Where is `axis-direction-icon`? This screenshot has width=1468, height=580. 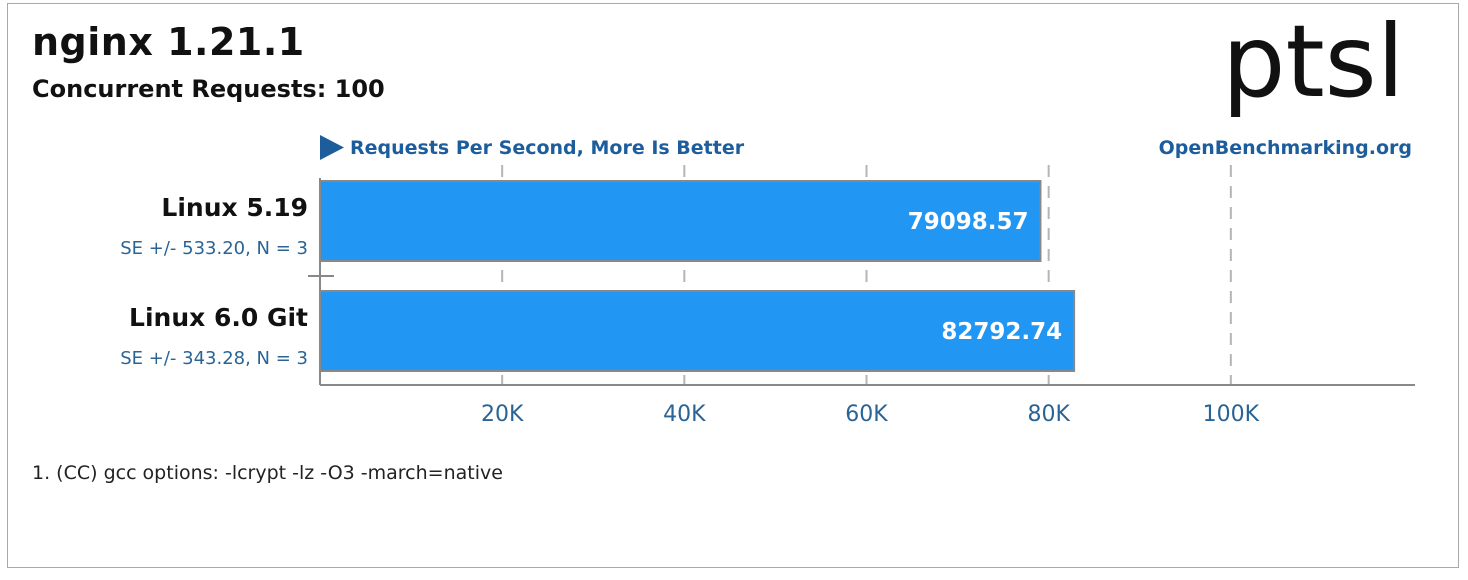 axis-direction-icon is located at coordinates (332, 147).